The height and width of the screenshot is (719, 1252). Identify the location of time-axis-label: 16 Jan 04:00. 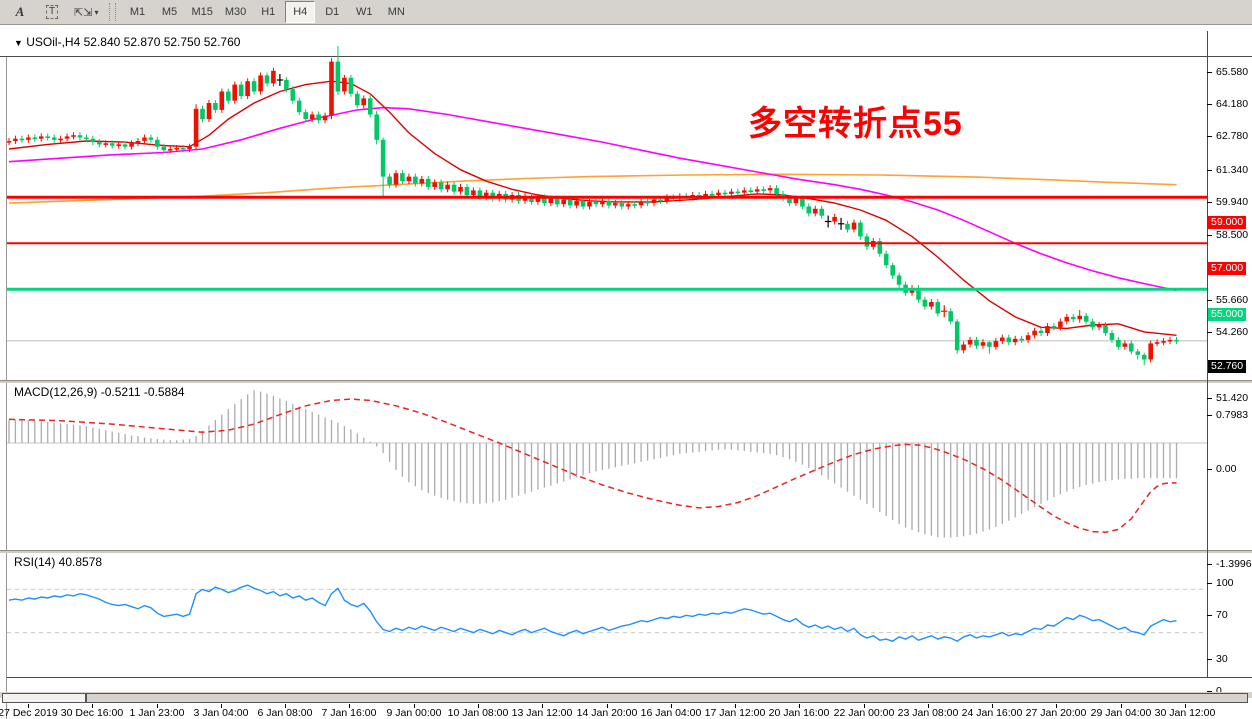
(671, 713).